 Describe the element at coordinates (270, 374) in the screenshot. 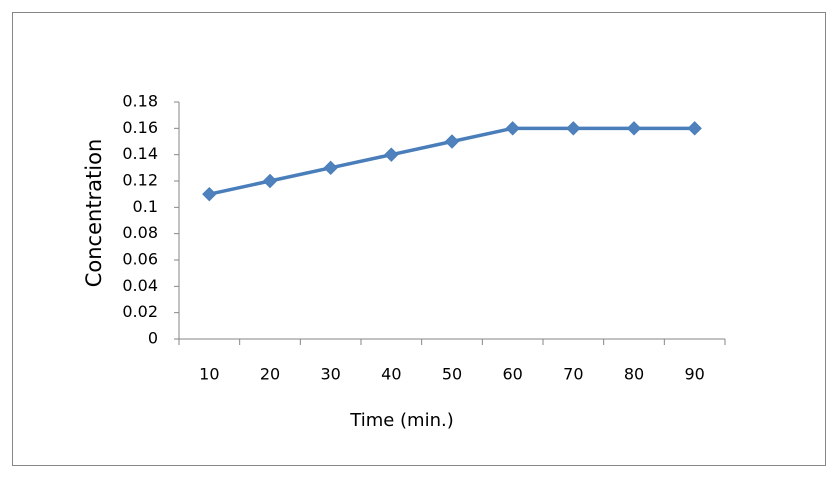

I see `x-tick-label: 20` at that location.